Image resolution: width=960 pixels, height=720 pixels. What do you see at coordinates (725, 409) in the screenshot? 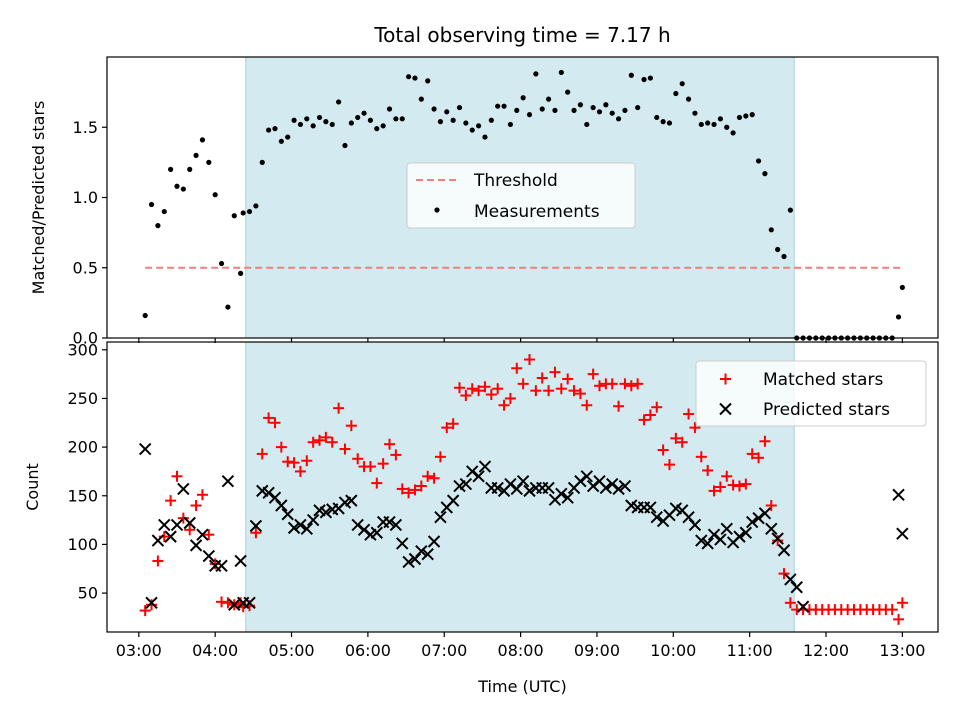
I see `legend-predicted-marker-b` at bounding box center [725, 409].